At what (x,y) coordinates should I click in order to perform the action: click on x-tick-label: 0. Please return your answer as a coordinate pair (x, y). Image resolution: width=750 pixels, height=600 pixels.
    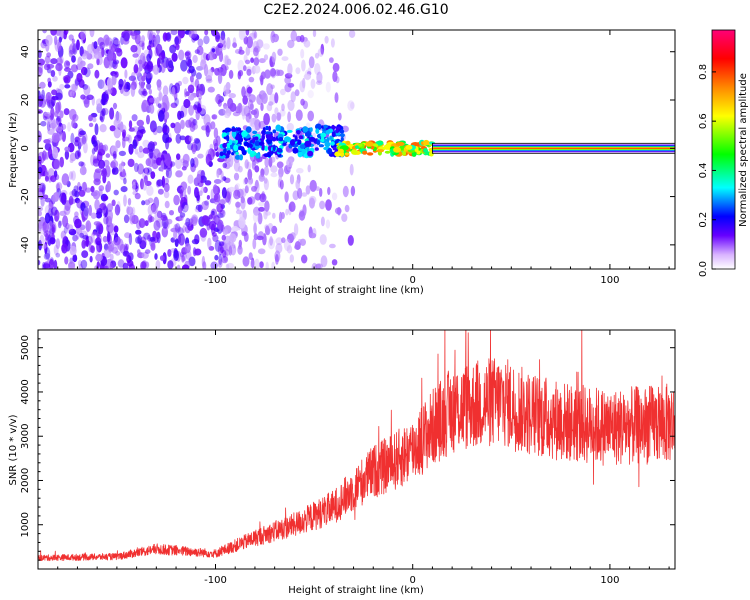
    Looking at the image, I should click on (413, 580).